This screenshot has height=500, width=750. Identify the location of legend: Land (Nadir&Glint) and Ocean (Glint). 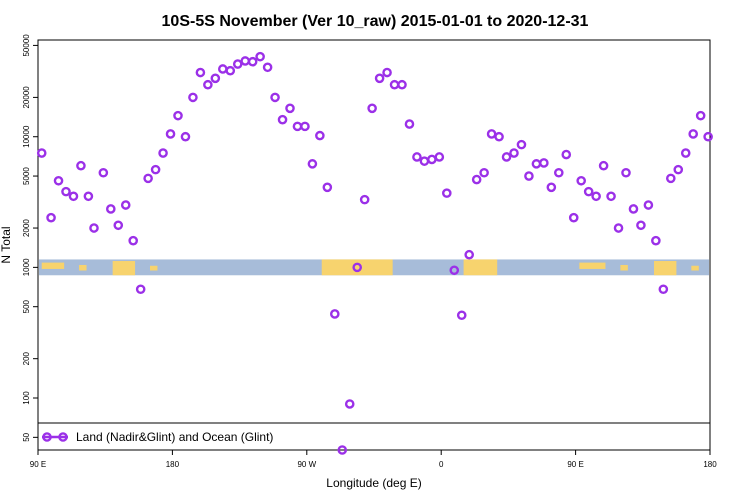
(374, 433).